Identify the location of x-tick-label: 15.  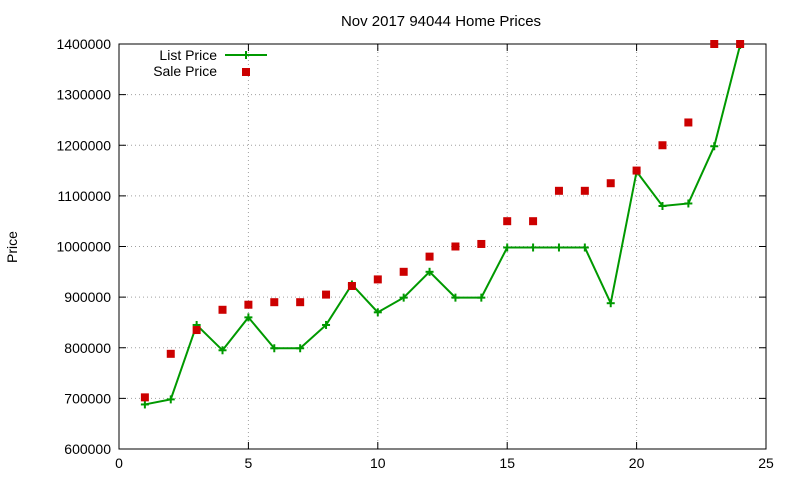
(507, 463).